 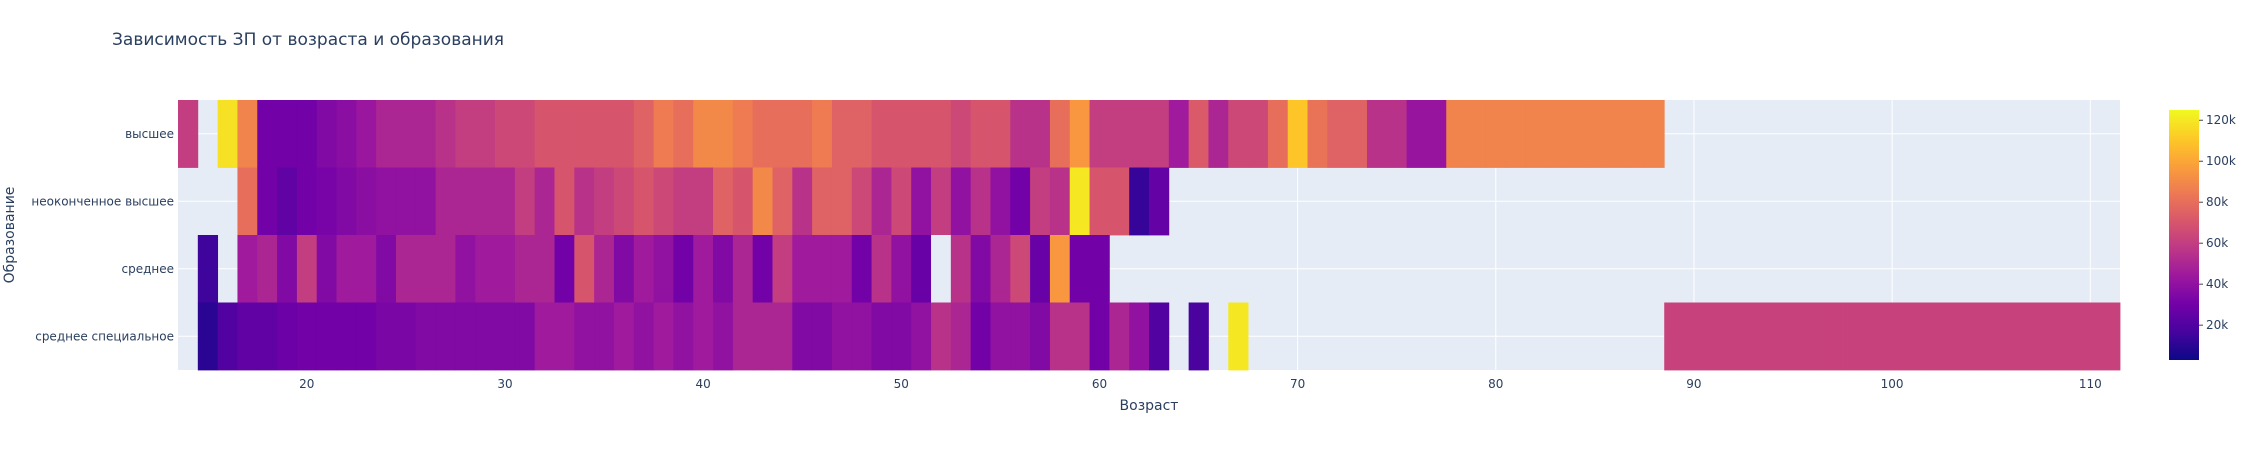 I want to click on colorbar-tick-label: 60k, so click(x=2217, y=243).